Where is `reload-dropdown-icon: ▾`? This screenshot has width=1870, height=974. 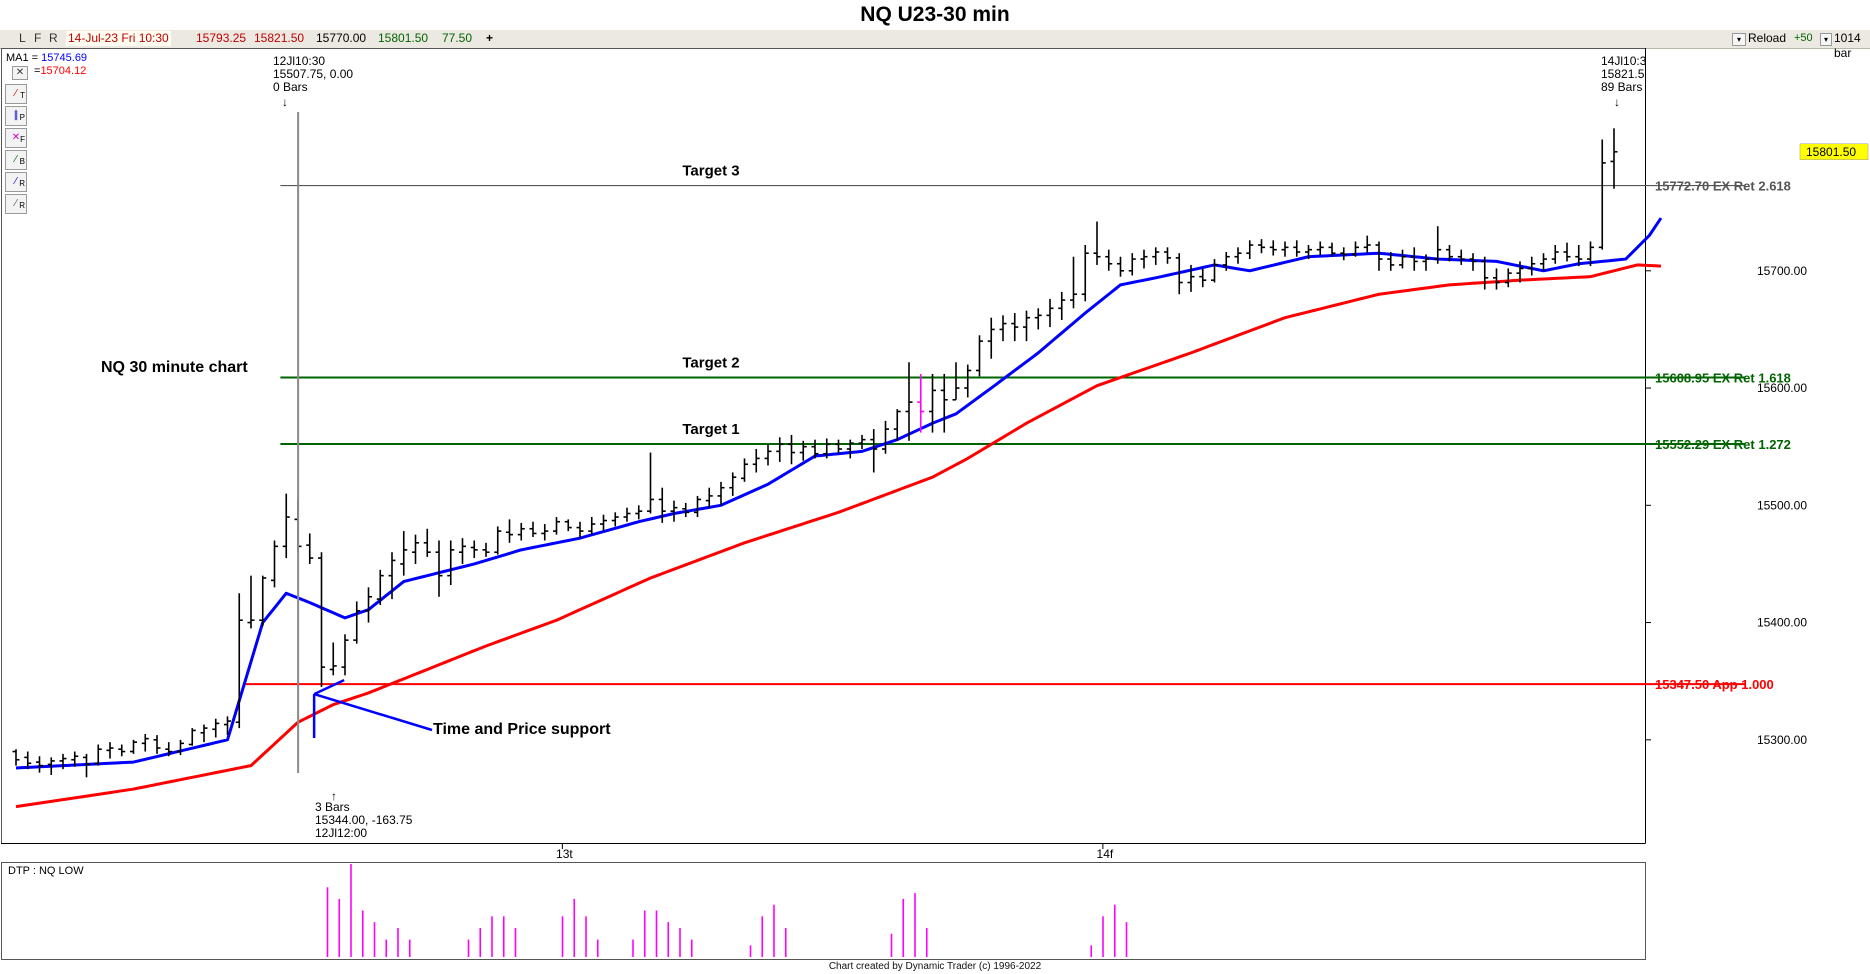
reload-dropdown-icon: ▾ is located at coordinates (1826, 39).